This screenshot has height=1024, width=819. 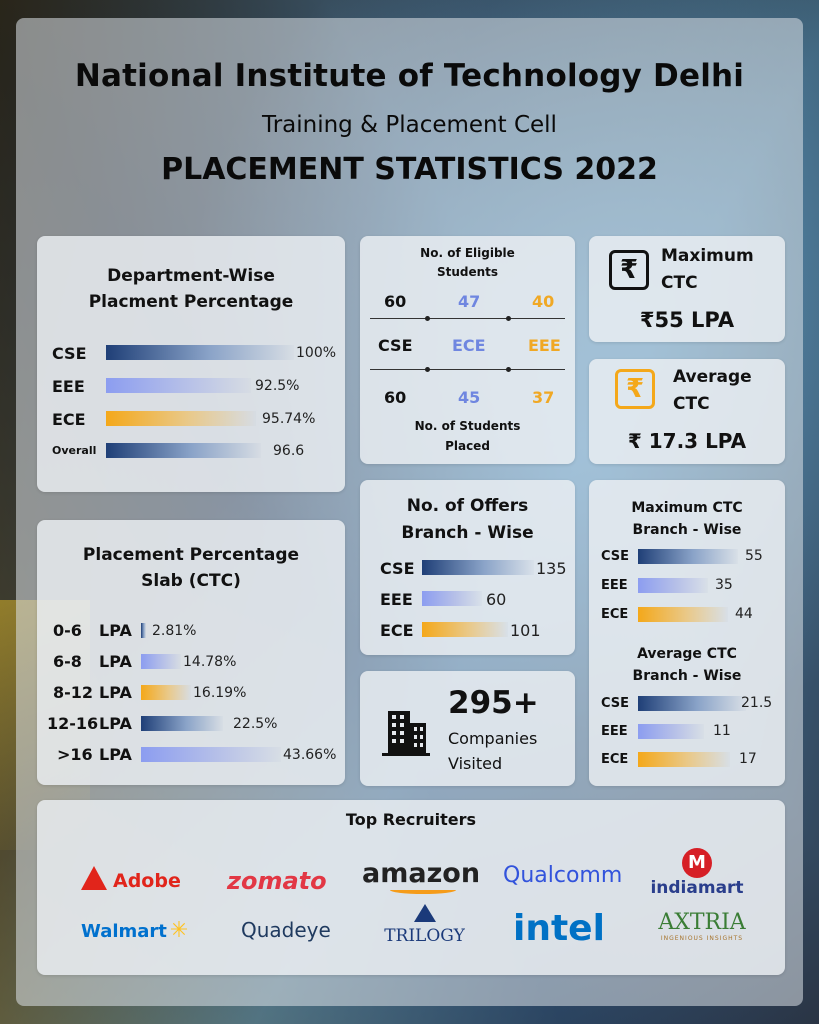 What do you see at coordinates (671, 731) in the screenshot?
I see `avg-branch-eee-bar` at bounding box center [671, 731].